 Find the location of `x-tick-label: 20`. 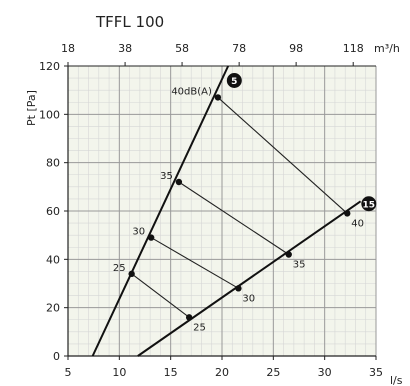

x-tick-label: 20 is located at coordinates (222, 372).